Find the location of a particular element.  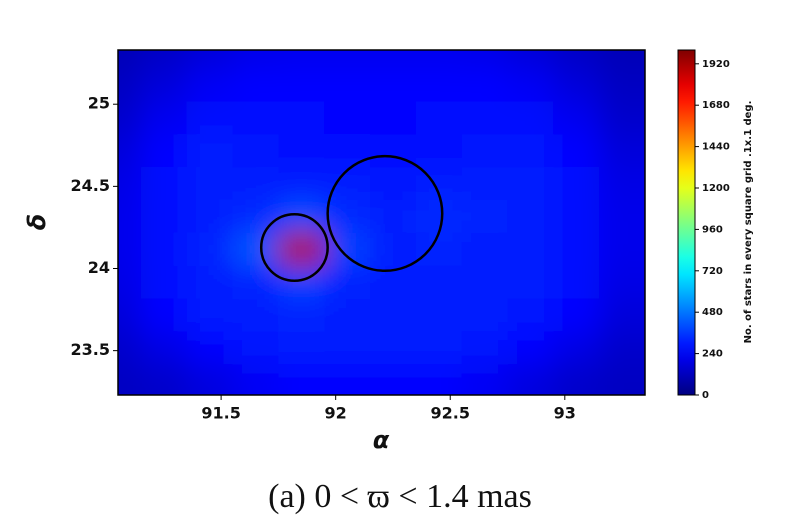

x-tick-label: 91.5 is located at coordinates (220, 413).